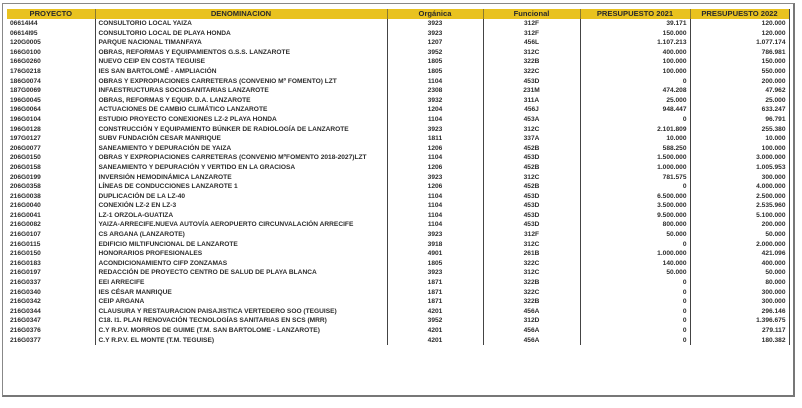  I want to click on cell-organica: 1871, so click(435, 292).